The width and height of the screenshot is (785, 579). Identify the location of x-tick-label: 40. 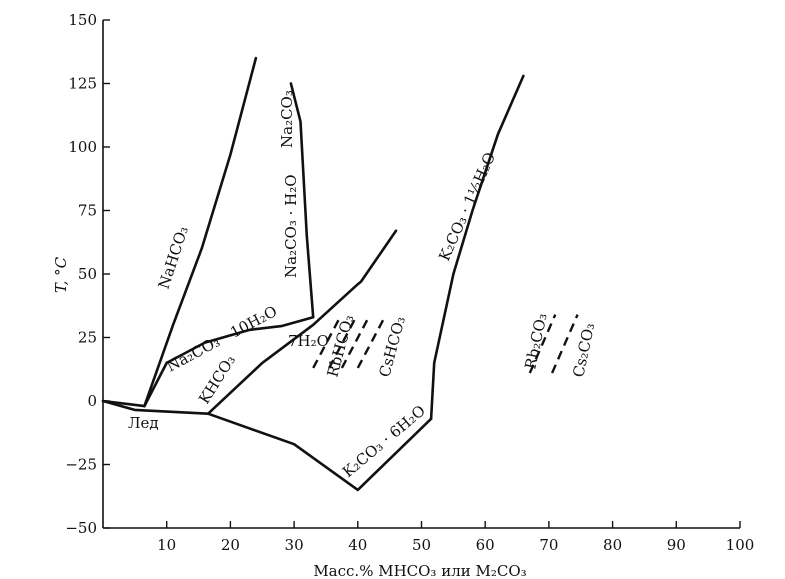
(357, 545).